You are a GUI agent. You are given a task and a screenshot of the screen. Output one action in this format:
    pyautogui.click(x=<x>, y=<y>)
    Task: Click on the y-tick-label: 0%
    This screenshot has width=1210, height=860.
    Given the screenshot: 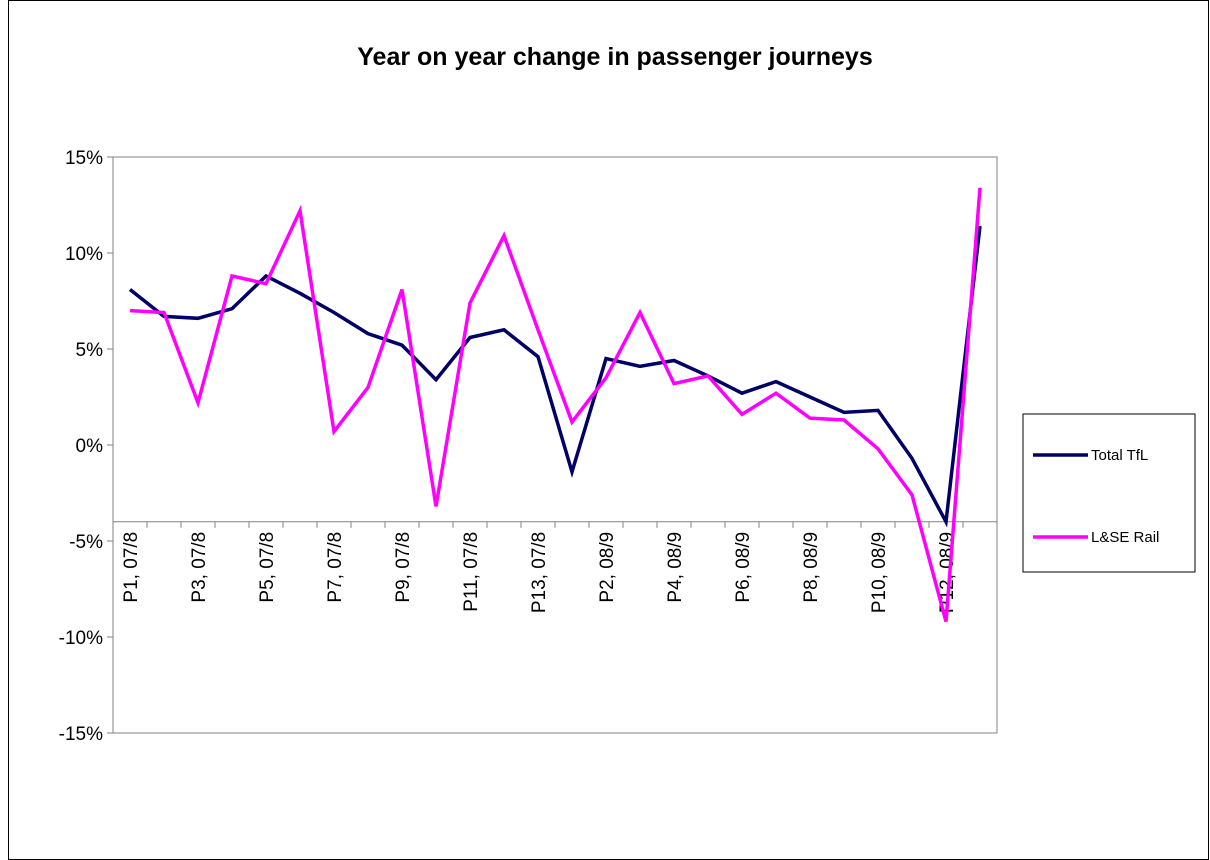 What is the action you would take?
    pyautogui.click(x=90, y=446)
    